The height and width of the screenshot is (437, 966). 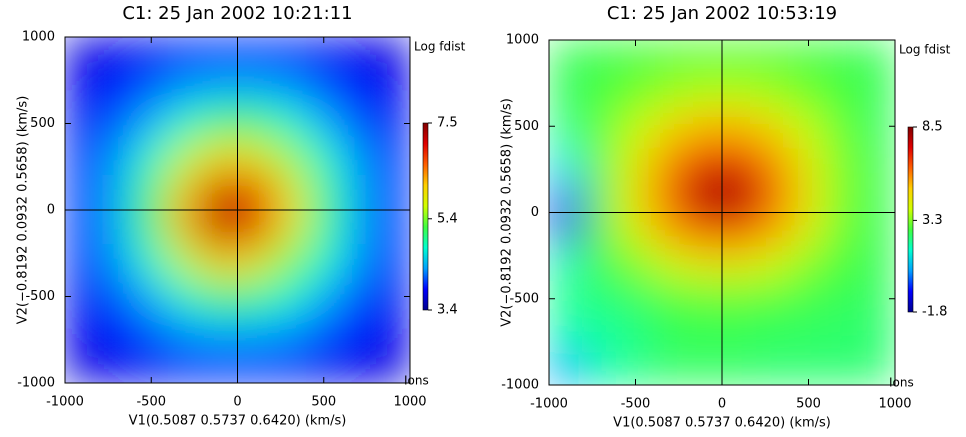 I want to click on y-tick-label: -1000, so click(x=36, y=383).